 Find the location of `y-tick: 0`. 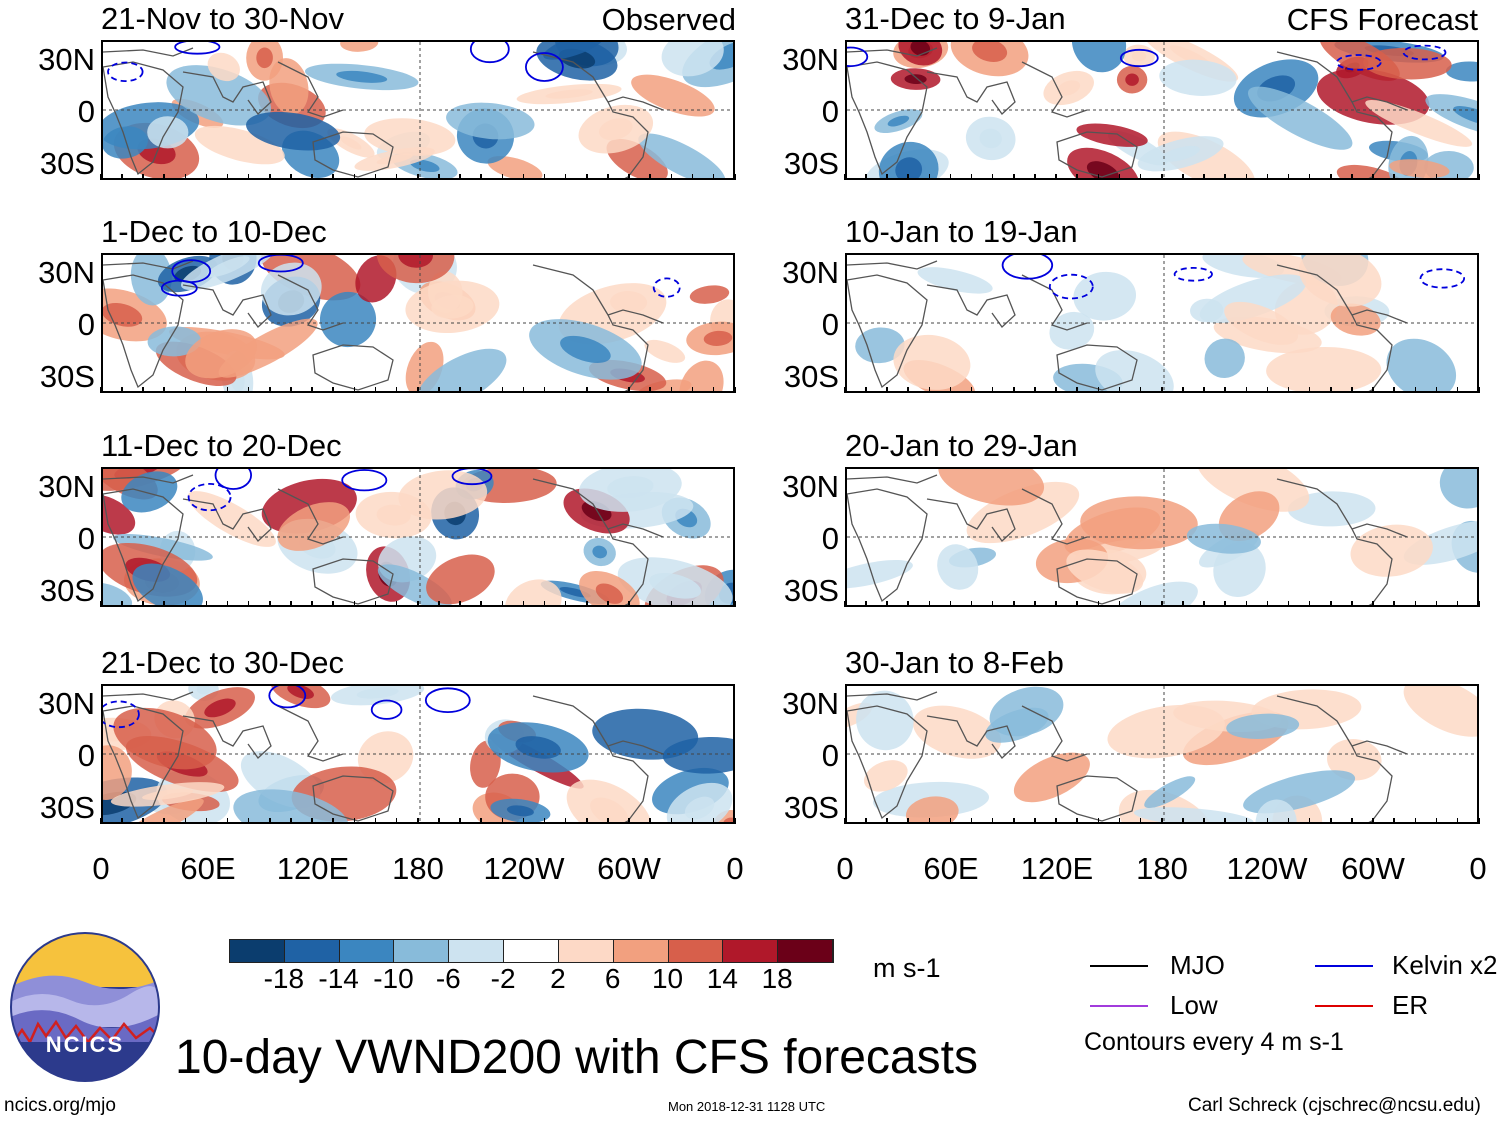

y-tick: 0 is located at coordinates (830, 538).